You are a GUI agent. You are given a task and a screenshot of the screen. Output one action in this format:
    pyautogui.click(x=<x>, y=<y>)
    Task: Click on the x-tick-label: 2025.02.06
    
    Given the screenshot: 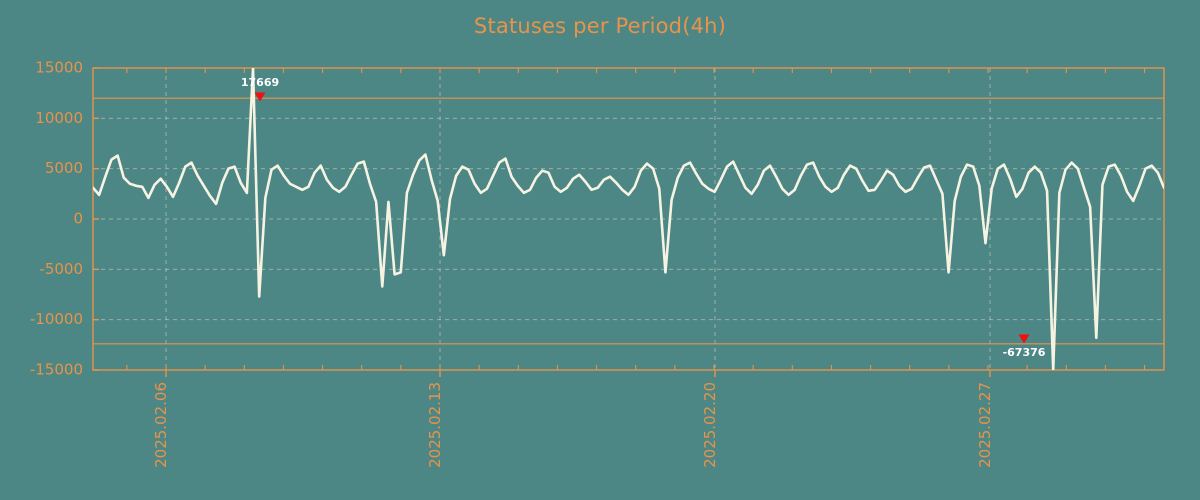 What is the action you would take?
    pyautogui.click(x=161, y=425)
    